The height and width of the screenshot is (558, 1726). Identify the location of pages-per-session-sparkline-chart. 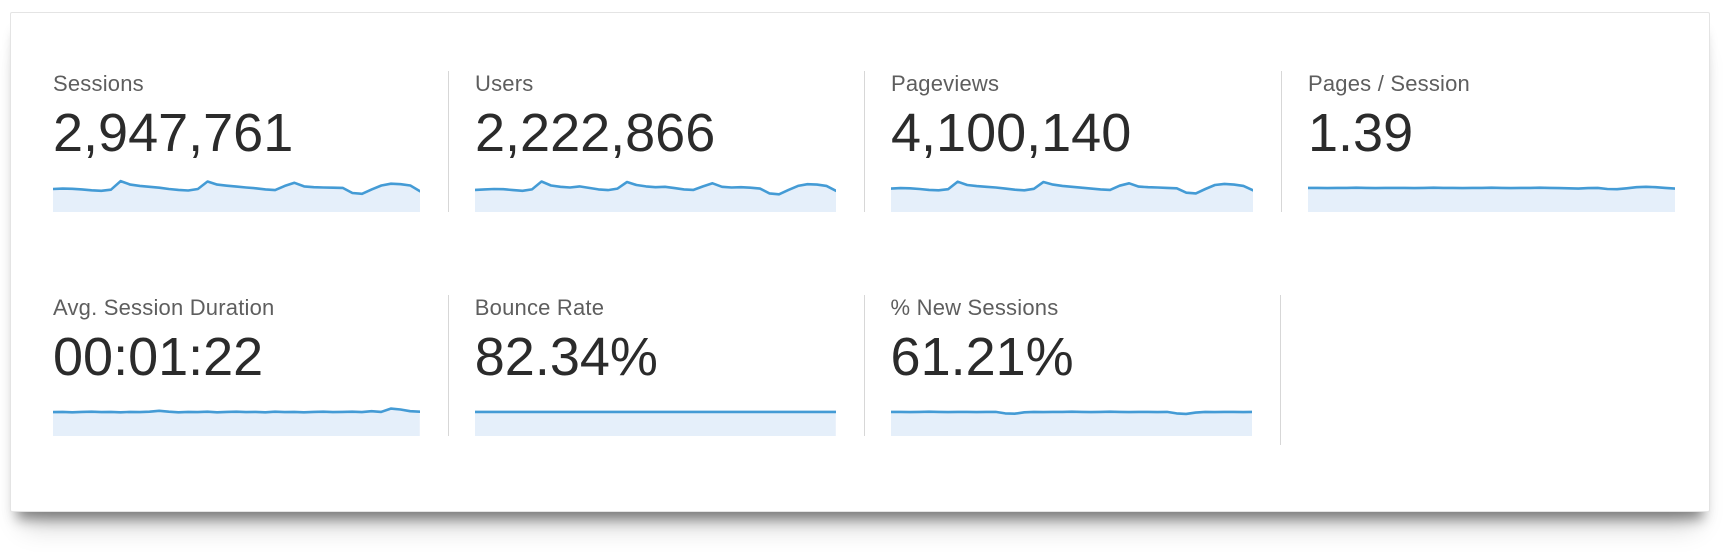
(1491, 198).